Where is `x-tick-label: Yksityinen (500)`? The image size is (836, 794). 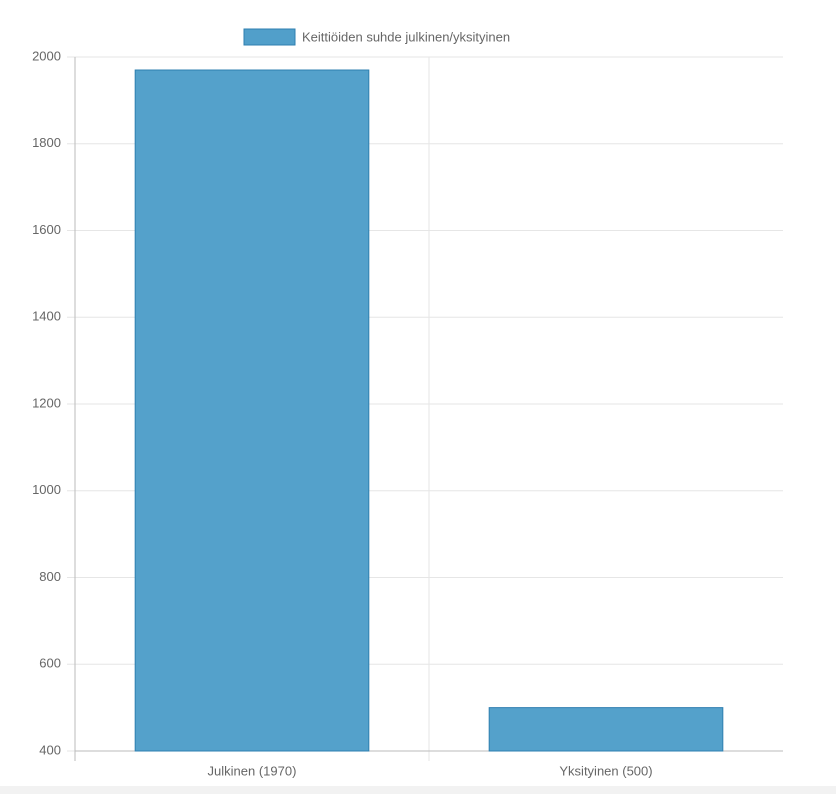
x-tick-label: Yksityinen (500) is located at coordinates (605, 770).